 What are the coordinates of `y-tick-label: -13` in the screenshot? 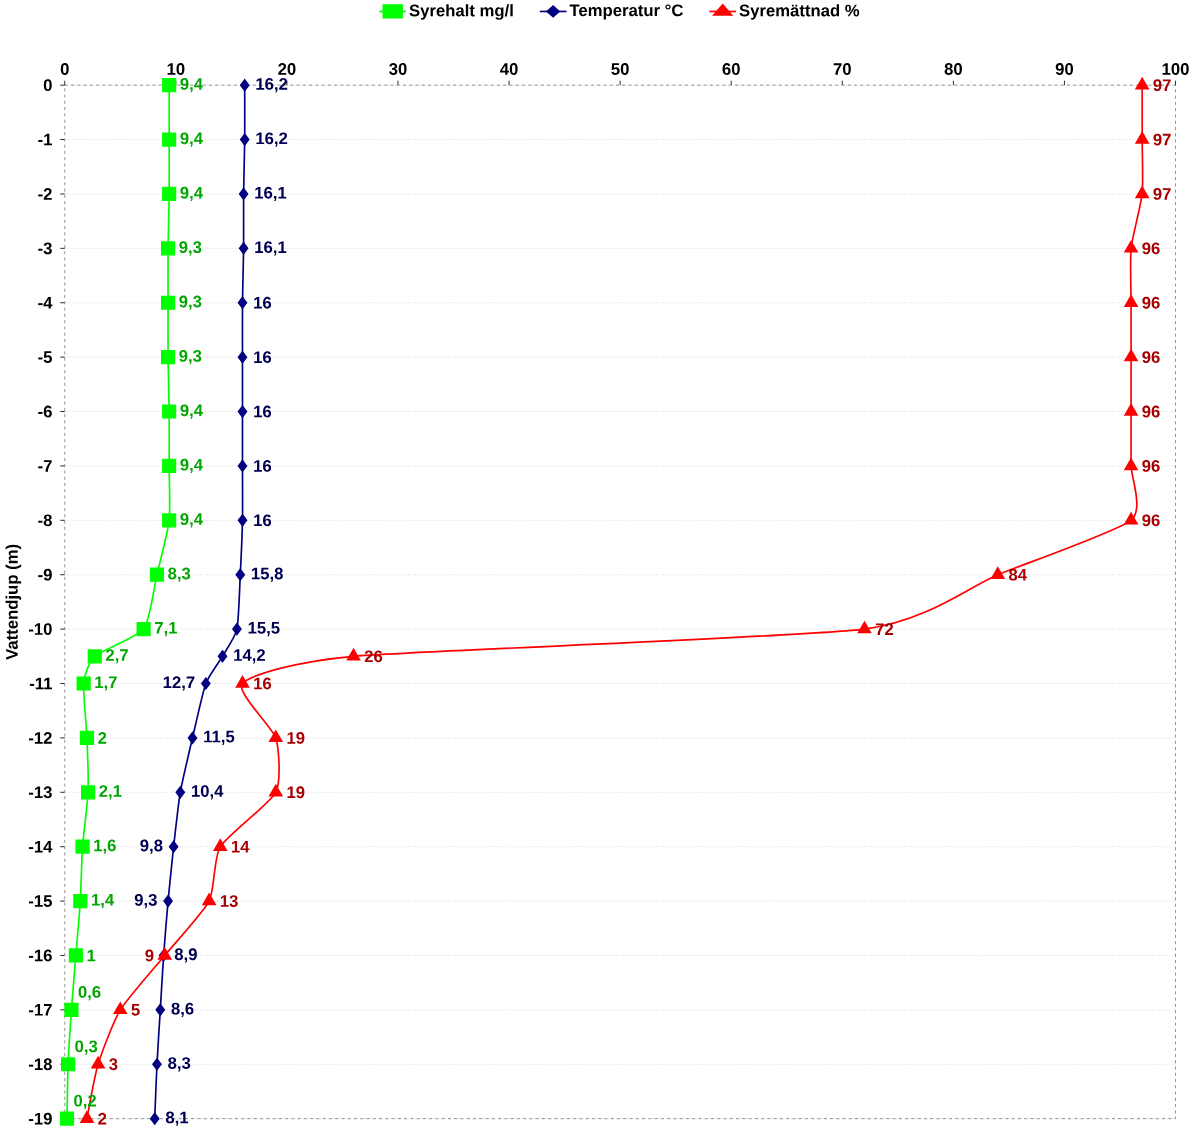 It's located at (40, 792).